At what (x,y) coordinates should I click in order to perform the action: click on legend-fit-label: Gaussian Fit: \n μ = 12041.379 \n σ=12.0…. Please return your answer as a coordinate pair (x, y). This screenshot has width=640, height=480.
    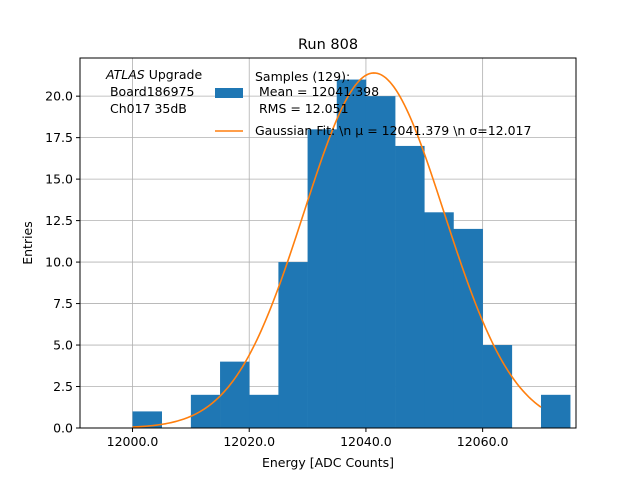
    Looking at the image, I should click on (393, 130).